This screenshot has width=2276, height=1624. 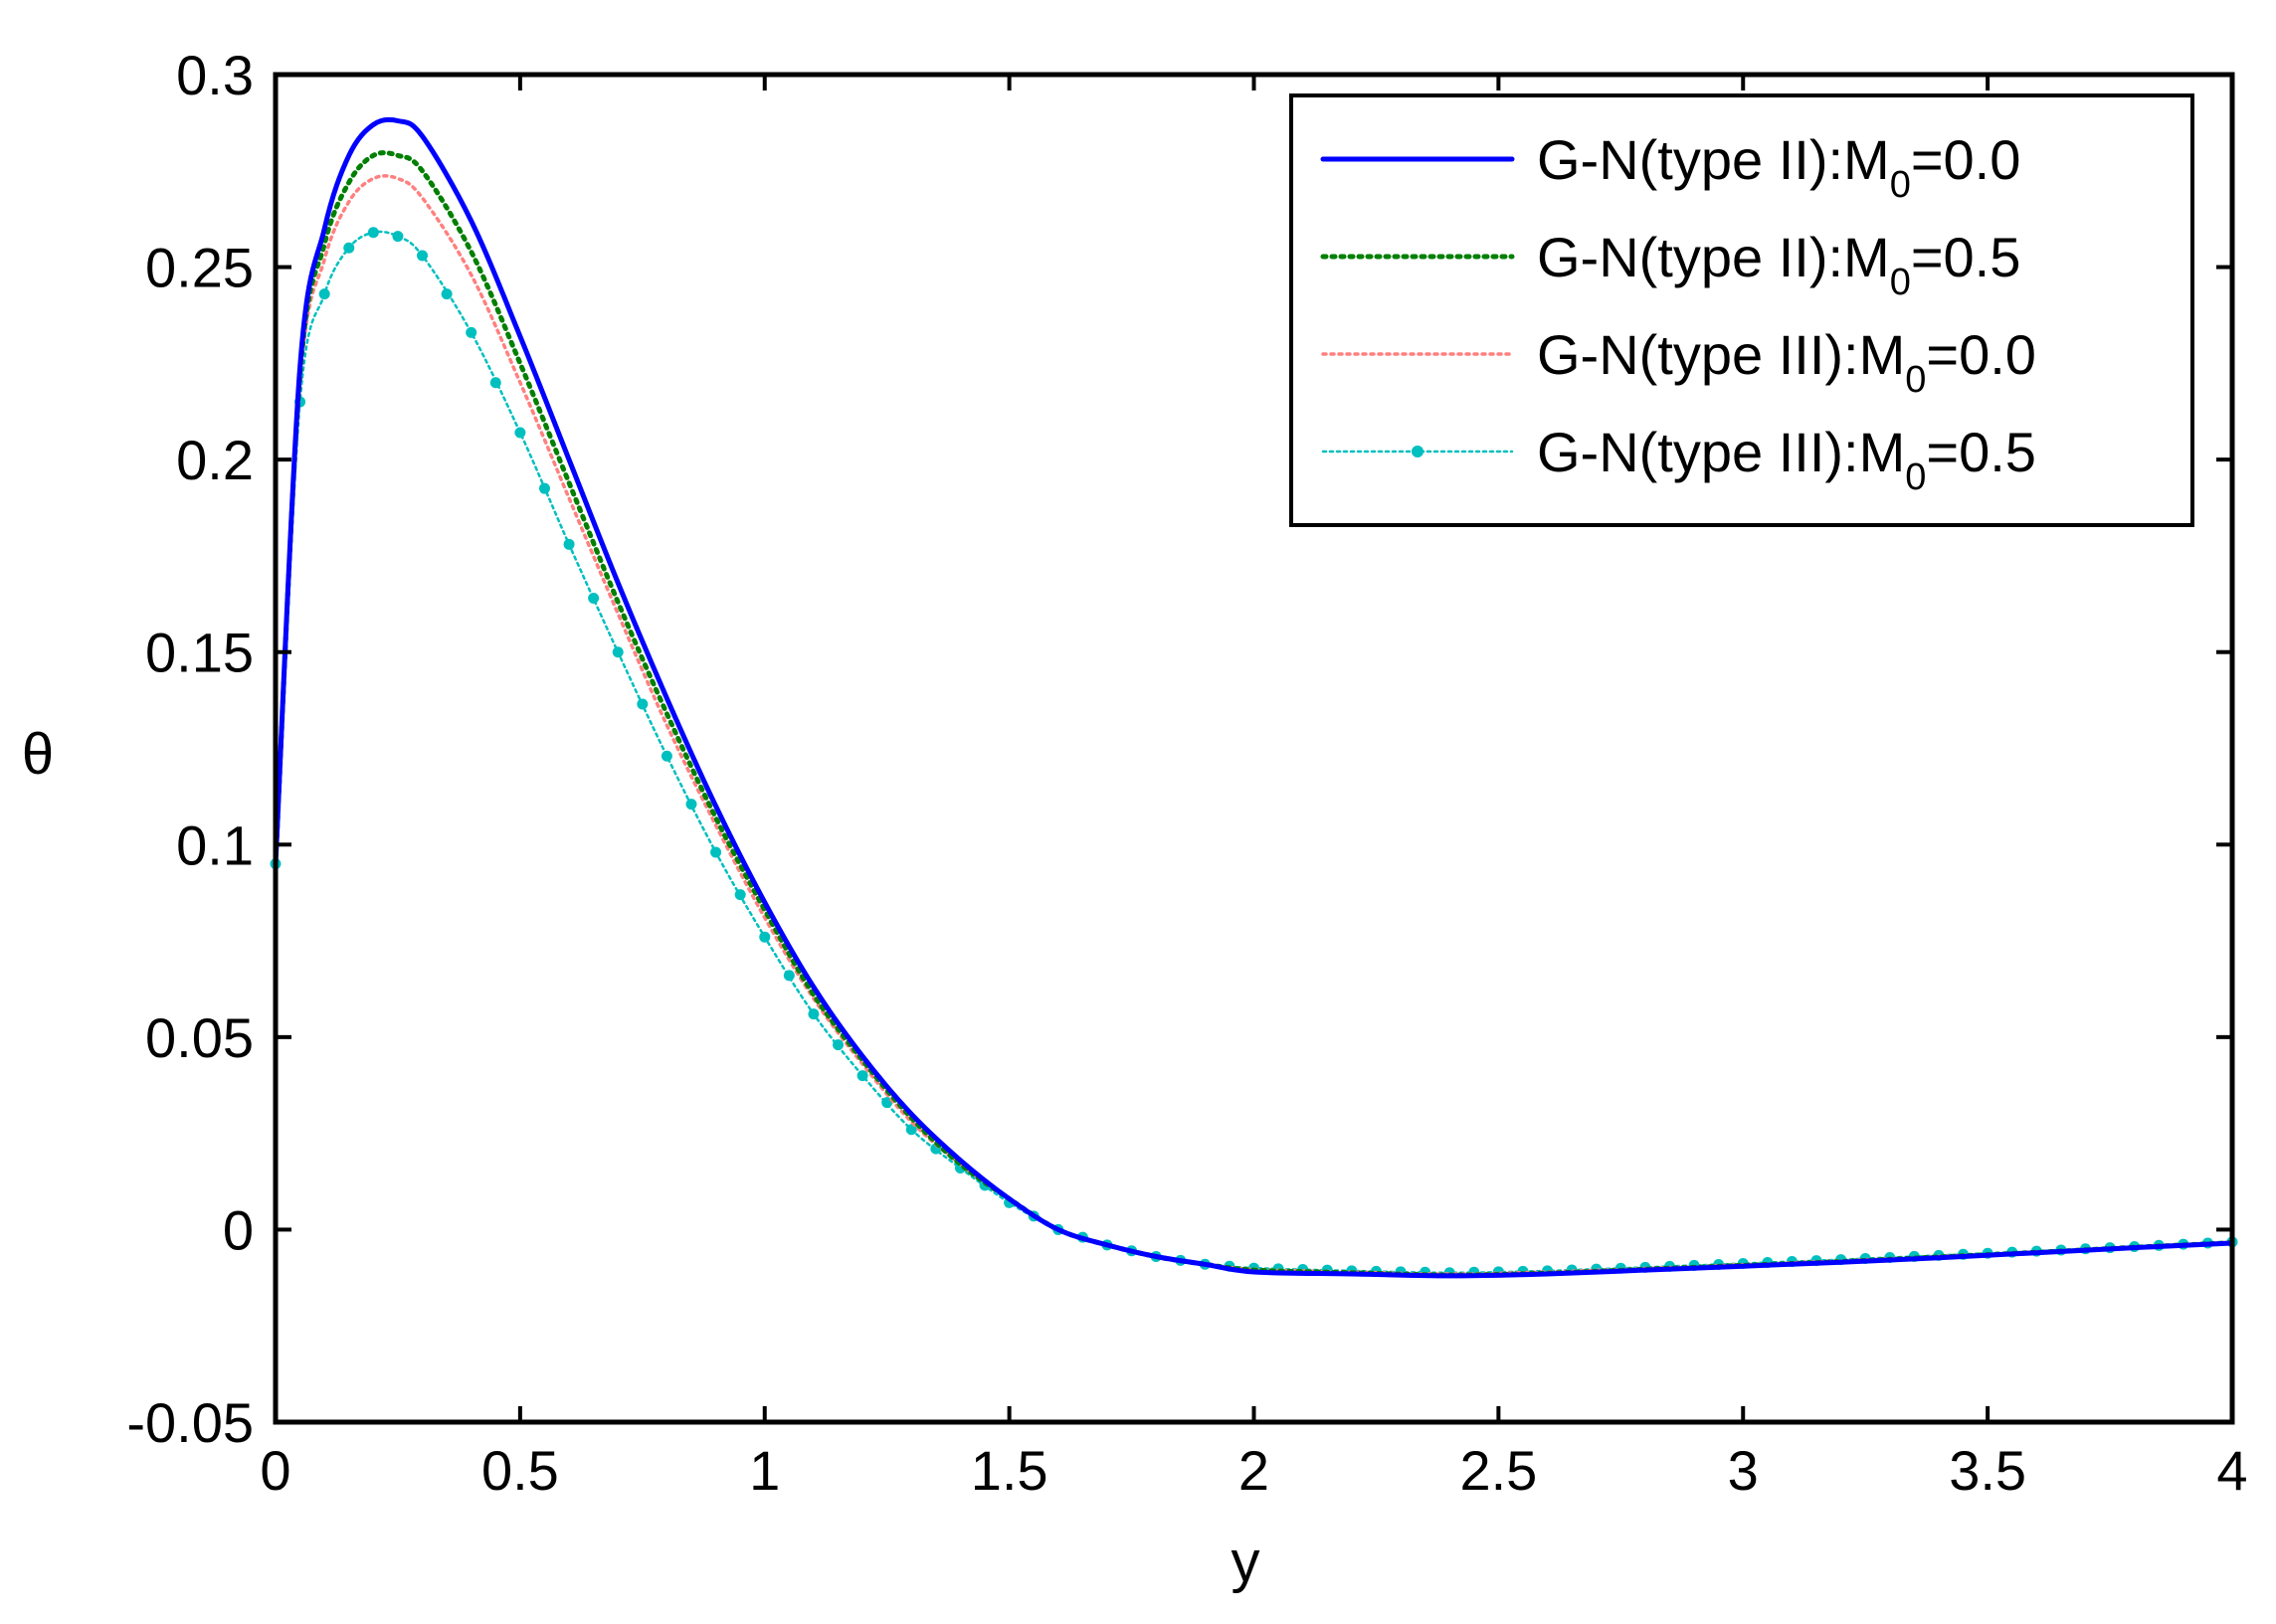 I want to click on legend-label-4: G-N(type III):M0=0.5, so click(x=1787, y=459).